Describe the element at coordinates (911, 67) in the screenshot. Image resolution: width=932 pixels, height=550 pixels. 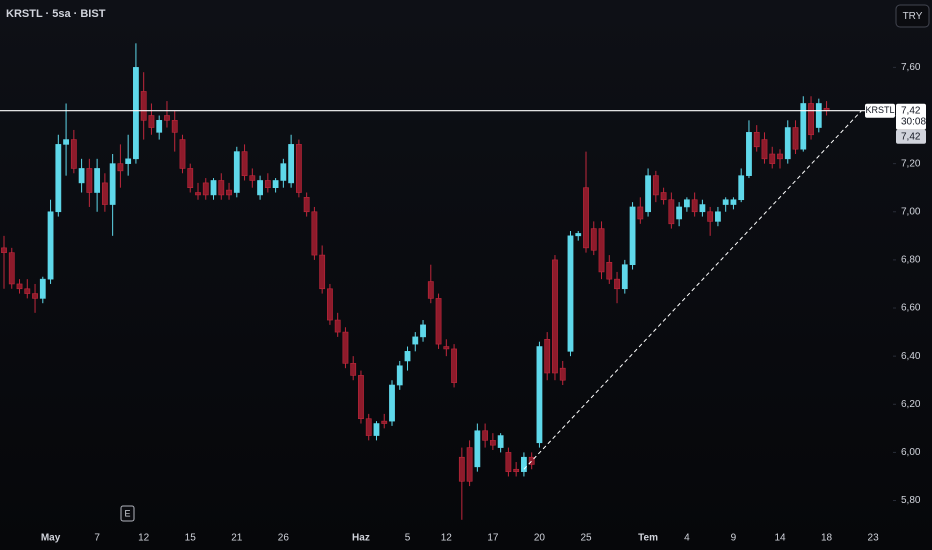
I see `y-tick-label: 7,60` at that location.